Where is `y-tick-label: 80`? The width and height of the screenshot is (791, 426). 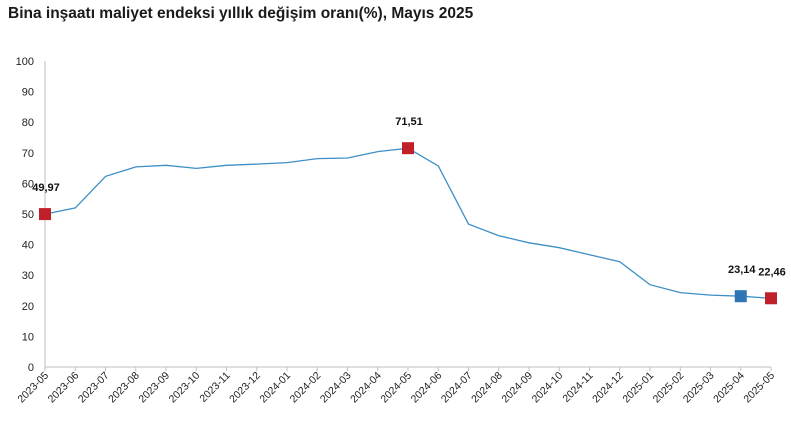 y-tick-label: 80 is located at coordinates (28, 123).